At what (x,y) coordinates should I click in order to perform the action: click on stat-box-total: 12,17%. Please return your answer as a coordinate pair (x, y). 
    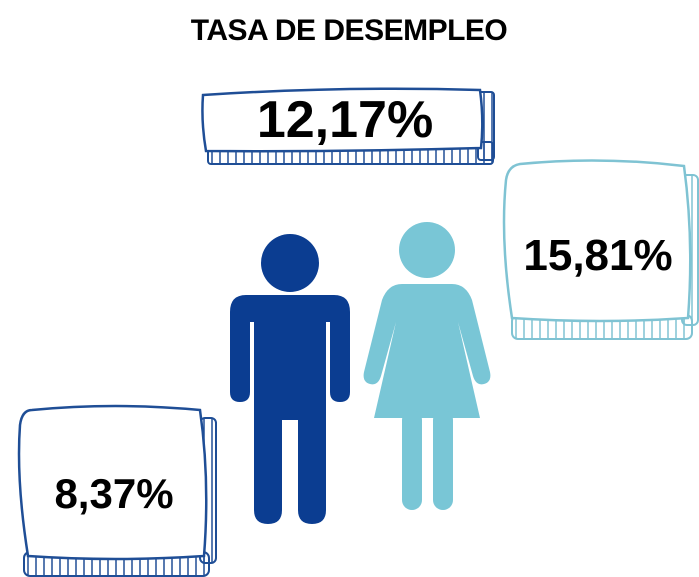
    Looking at the image, I should click on (348, 126).